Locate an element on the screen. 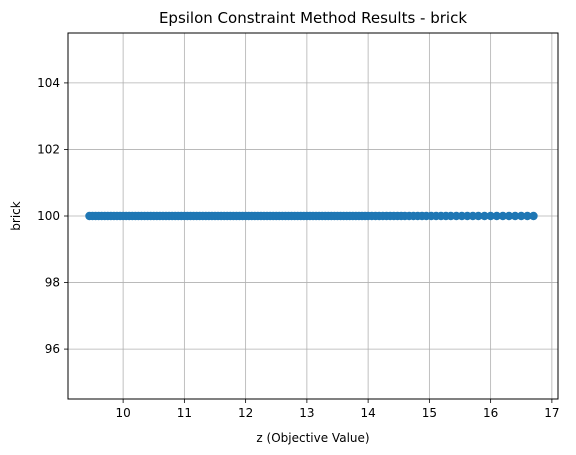  y-tick-label: 96 is located at coordinates (52, 349).